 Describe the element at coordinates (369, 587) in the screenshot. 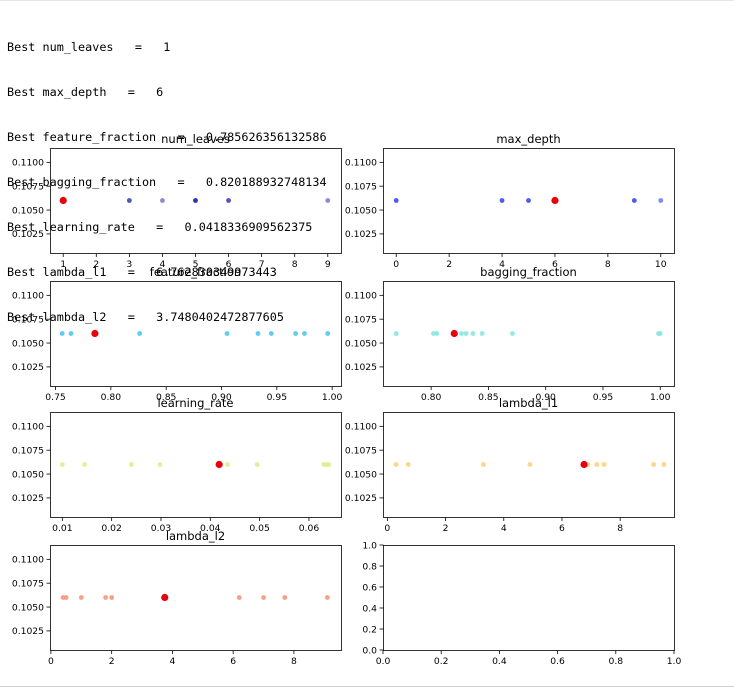

I see `y-tick-label: 0.6` at that location.